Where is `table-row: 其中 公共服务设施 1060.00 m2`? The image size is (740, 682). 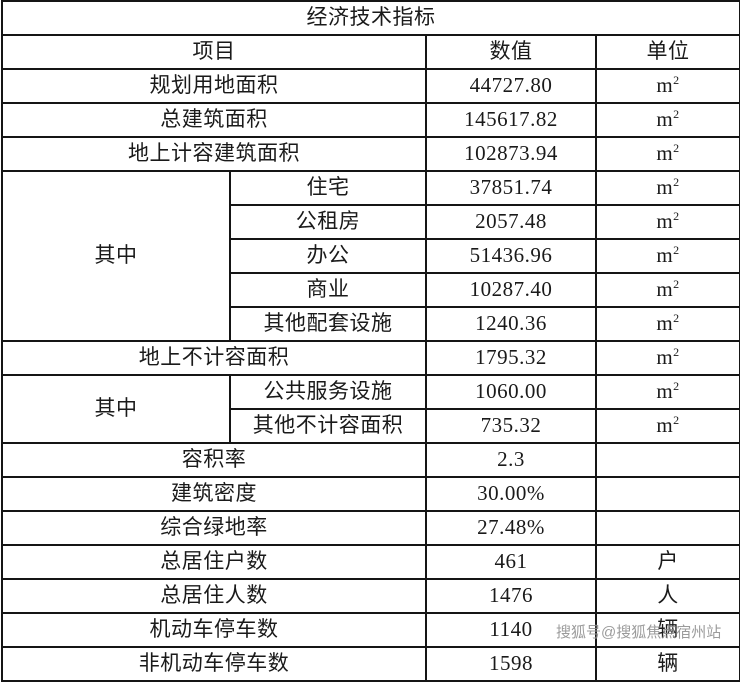 table-row: 其中 公共服务设施 1060.00 m2 is located at coordinates (370, 409).